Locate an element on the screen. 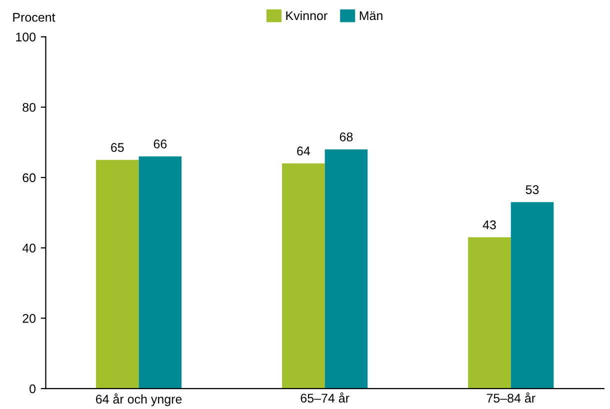 The height and width of the screenshot is (409, 610). y-tick-label: 100 is located at coordinates (26, 37).